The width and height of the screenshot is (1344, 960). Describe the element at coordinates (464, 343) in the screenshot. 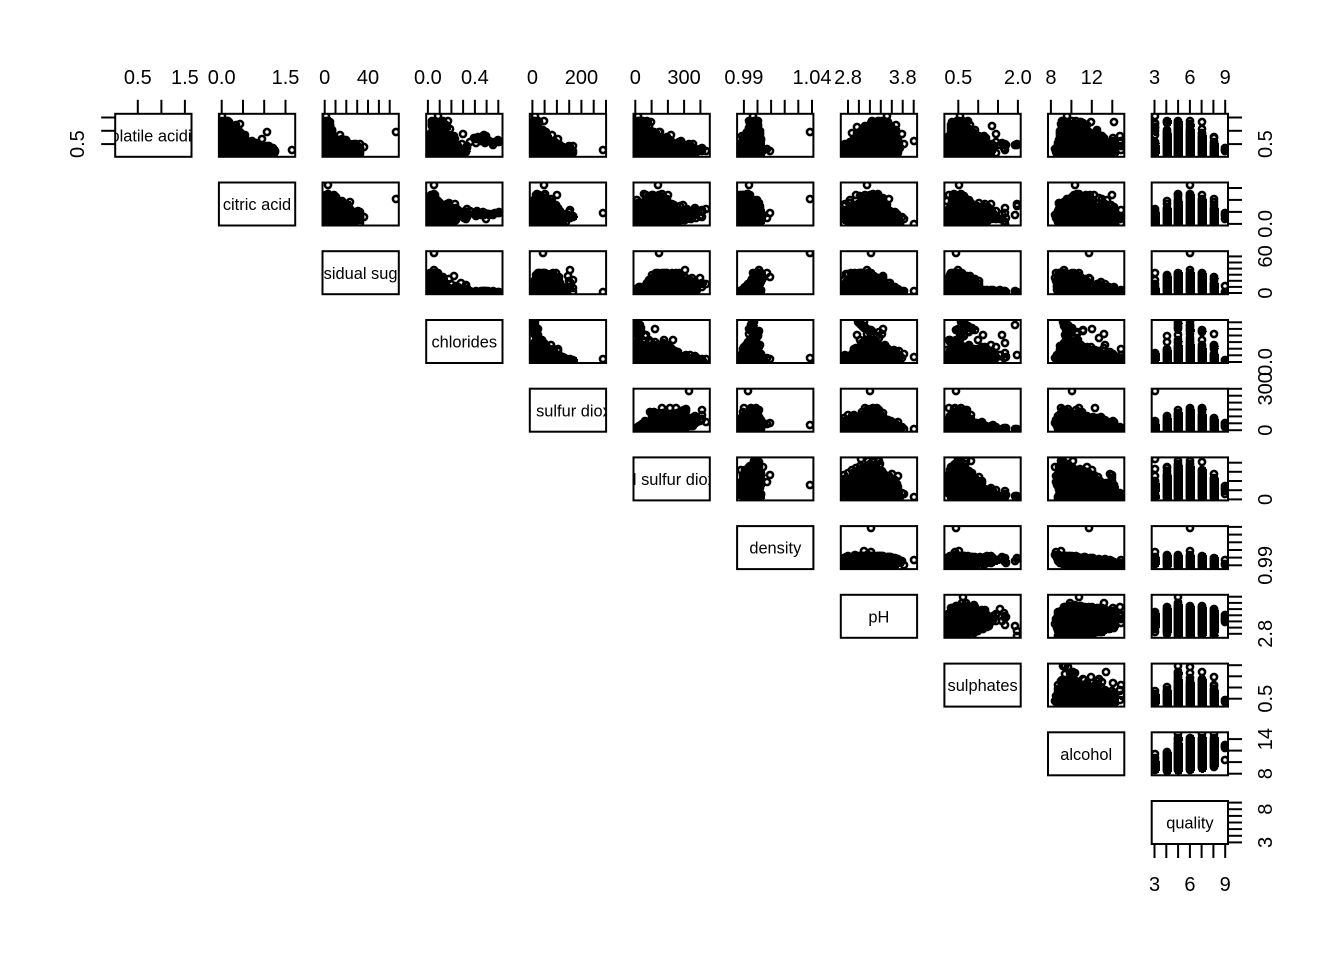

I see `svg-text: chlorides` at that location.